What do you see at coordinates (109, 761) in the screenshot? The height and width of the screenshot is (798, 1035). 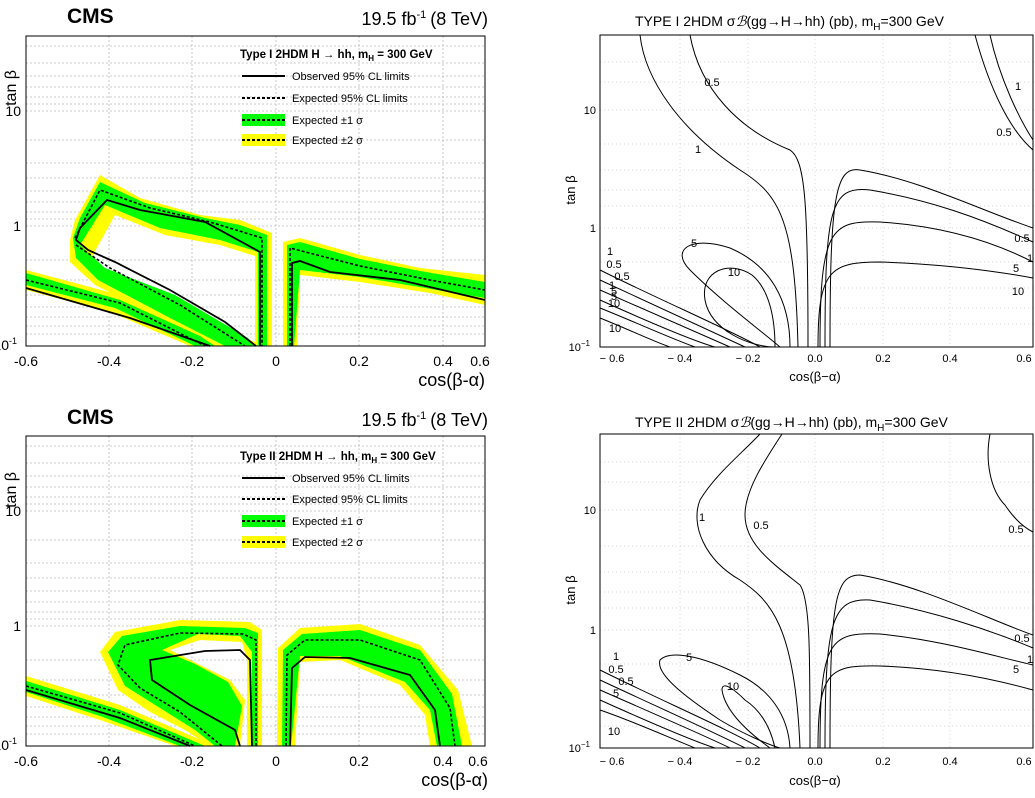 I see `svg-text: -0.4` at bounding box center [109, 761].